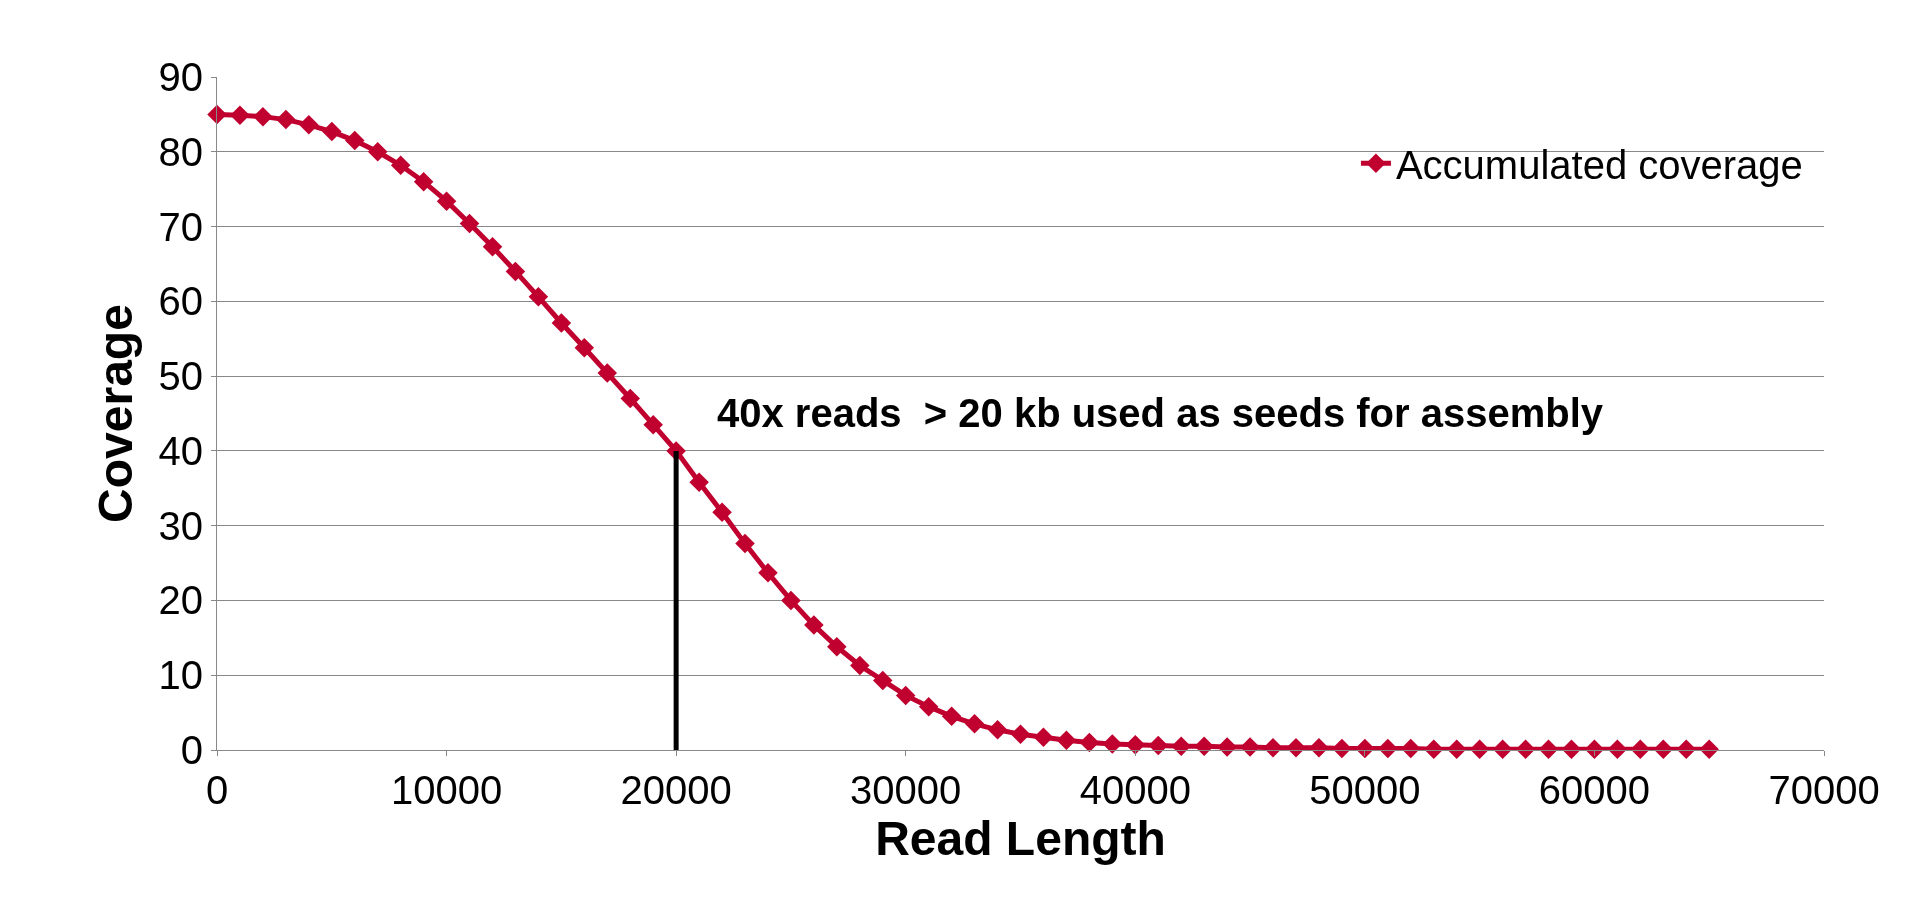  I want to click on x-tick-label: 30000, so click(906, 790).